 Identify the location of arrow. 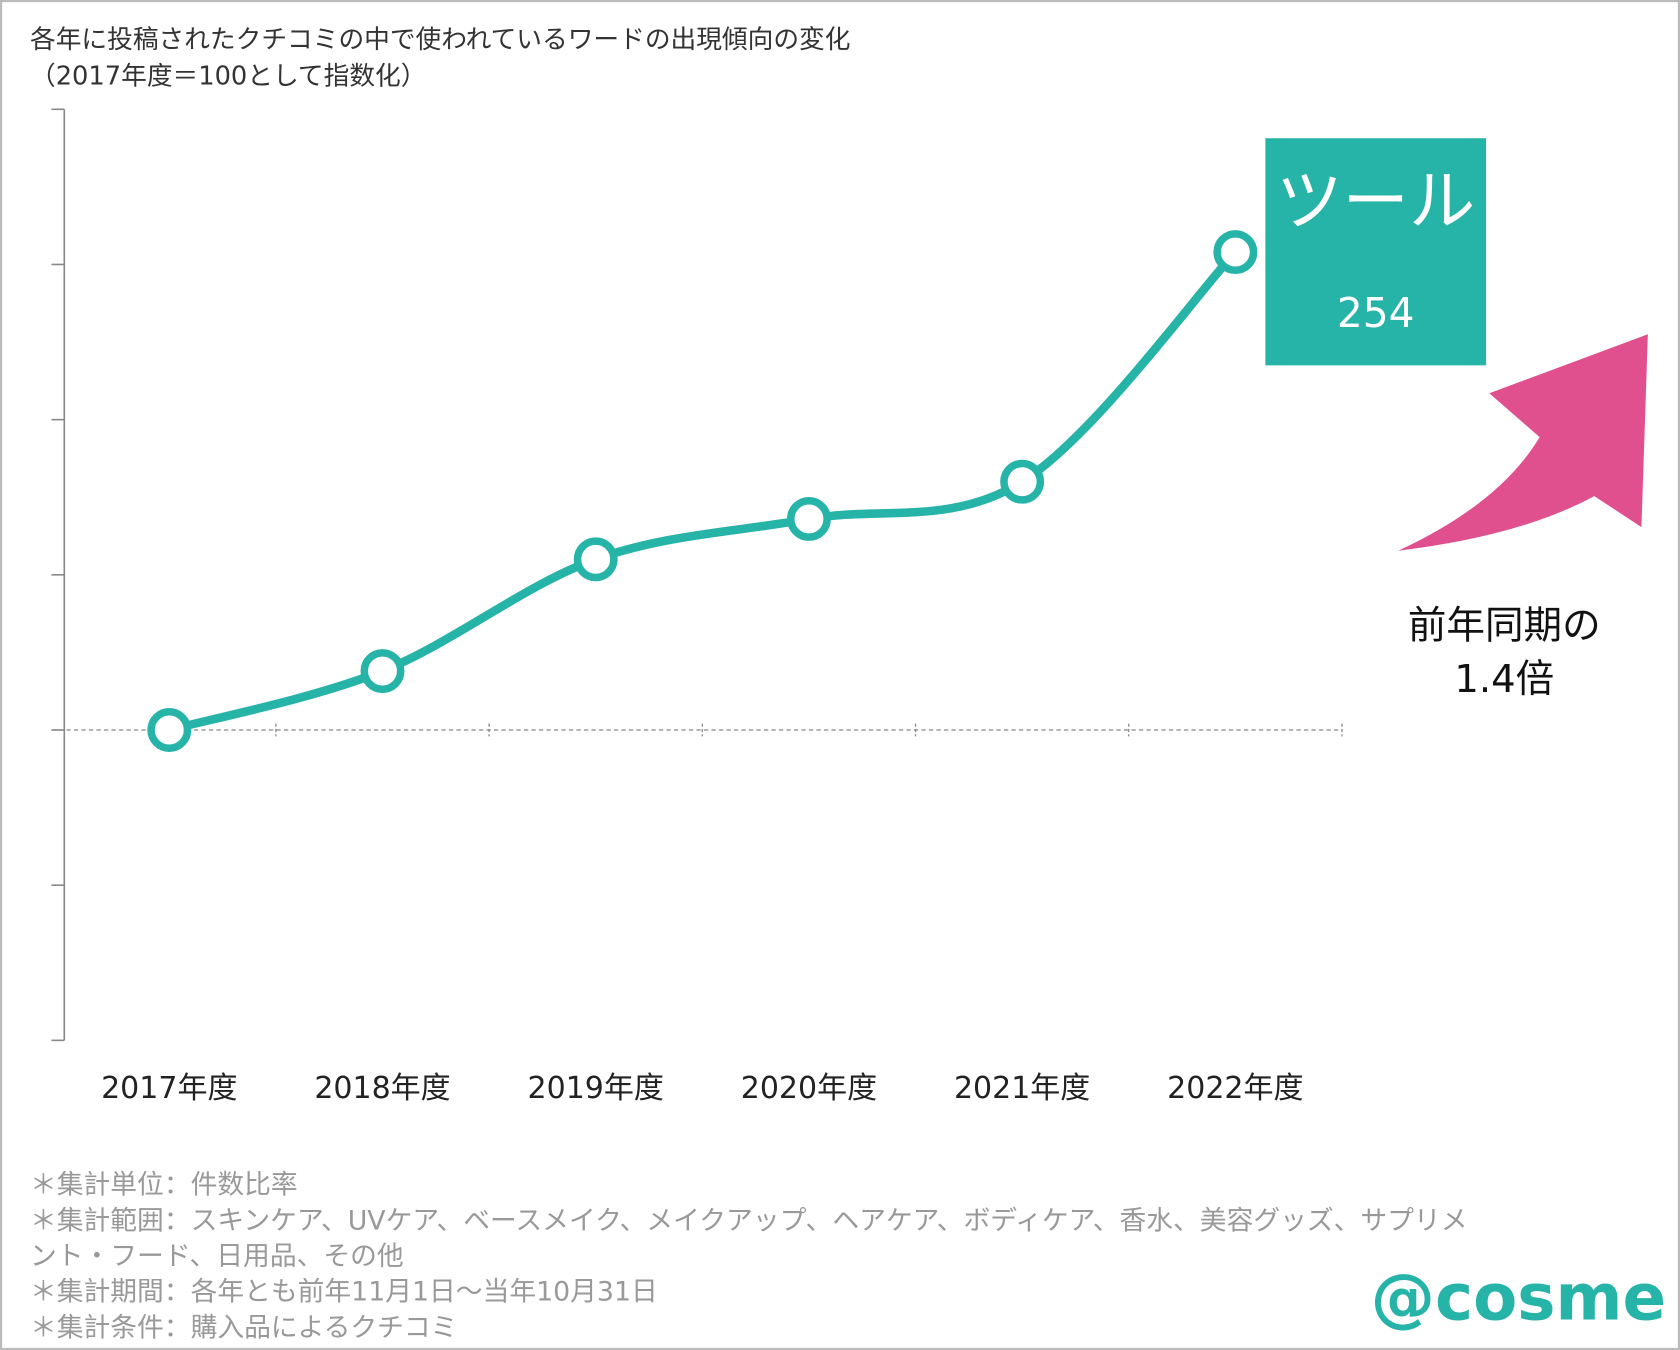
(1523, 442).